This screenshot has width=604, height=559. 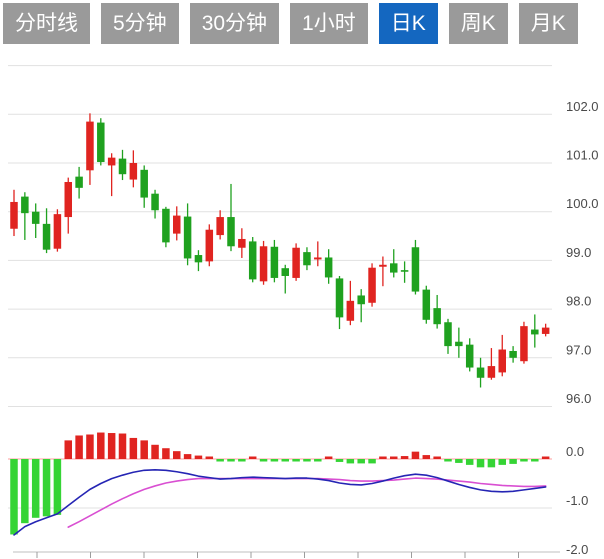 I want to click on tab-monthly-k: 月K, so click(x=548, y=23).